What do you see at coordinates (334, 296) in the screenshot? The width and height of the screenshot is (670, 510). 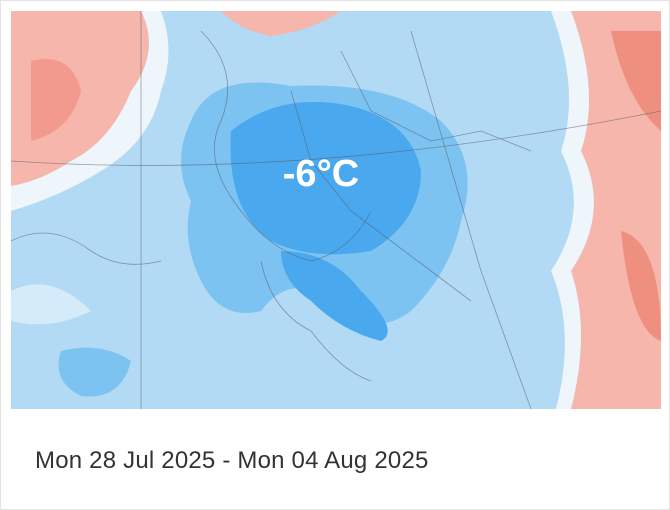 I see `cold-core-italy` at bounding box center [334, 296].